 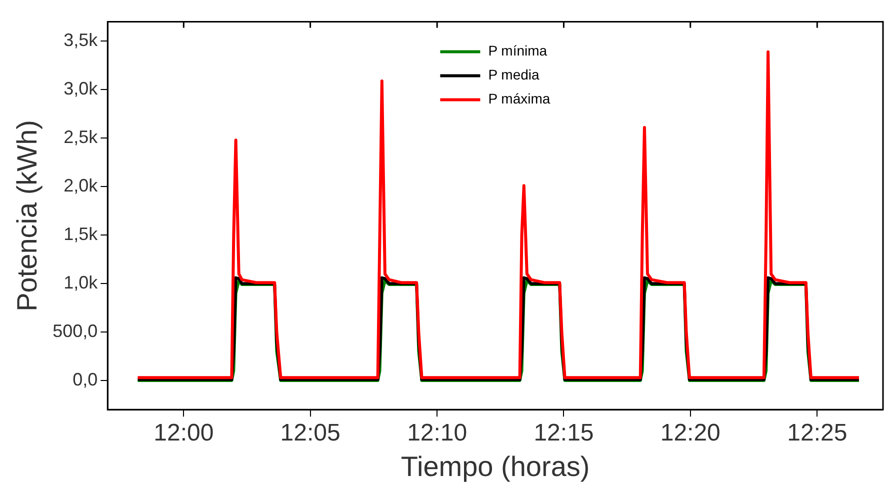 What do you see at coordinates (81, 88) in the screenshot?
I see `y-tick-label: 3,0k` at bounding box center [81, 88].